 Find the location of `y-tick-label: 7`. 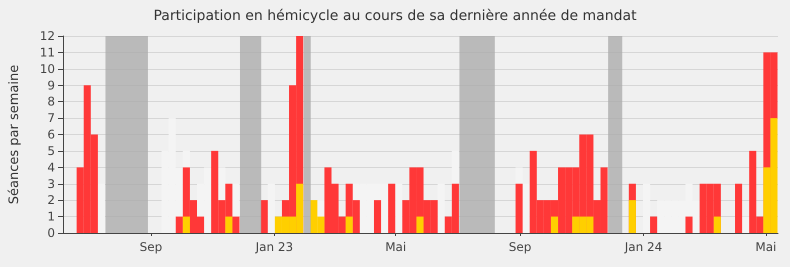

y-tick-label: 7 is located at coordinates (51, 118).